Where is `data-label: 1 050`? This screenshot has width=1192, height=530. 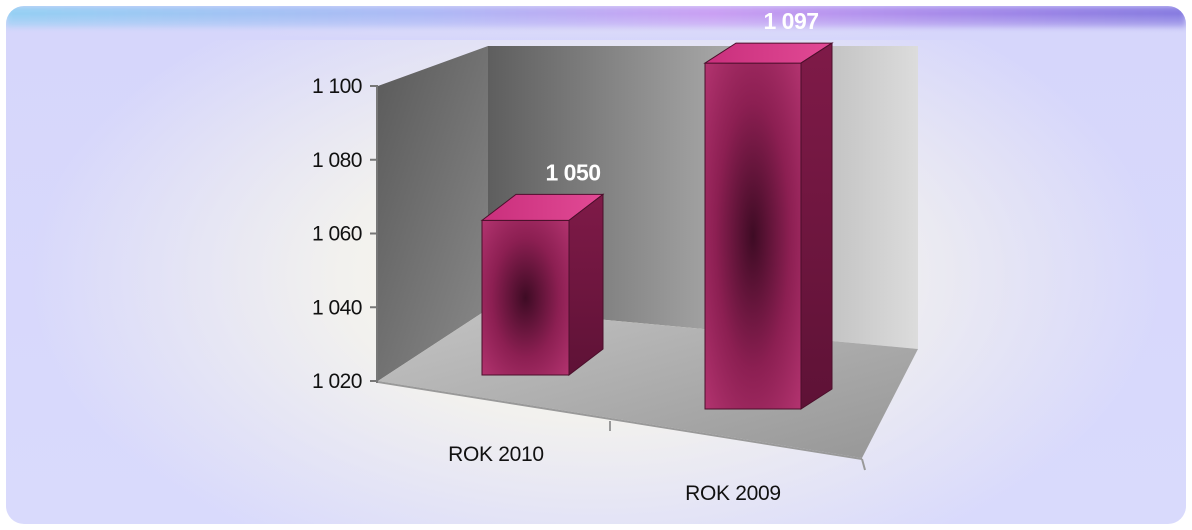 data-label: 1 050 is located at coordinates (572, 172).